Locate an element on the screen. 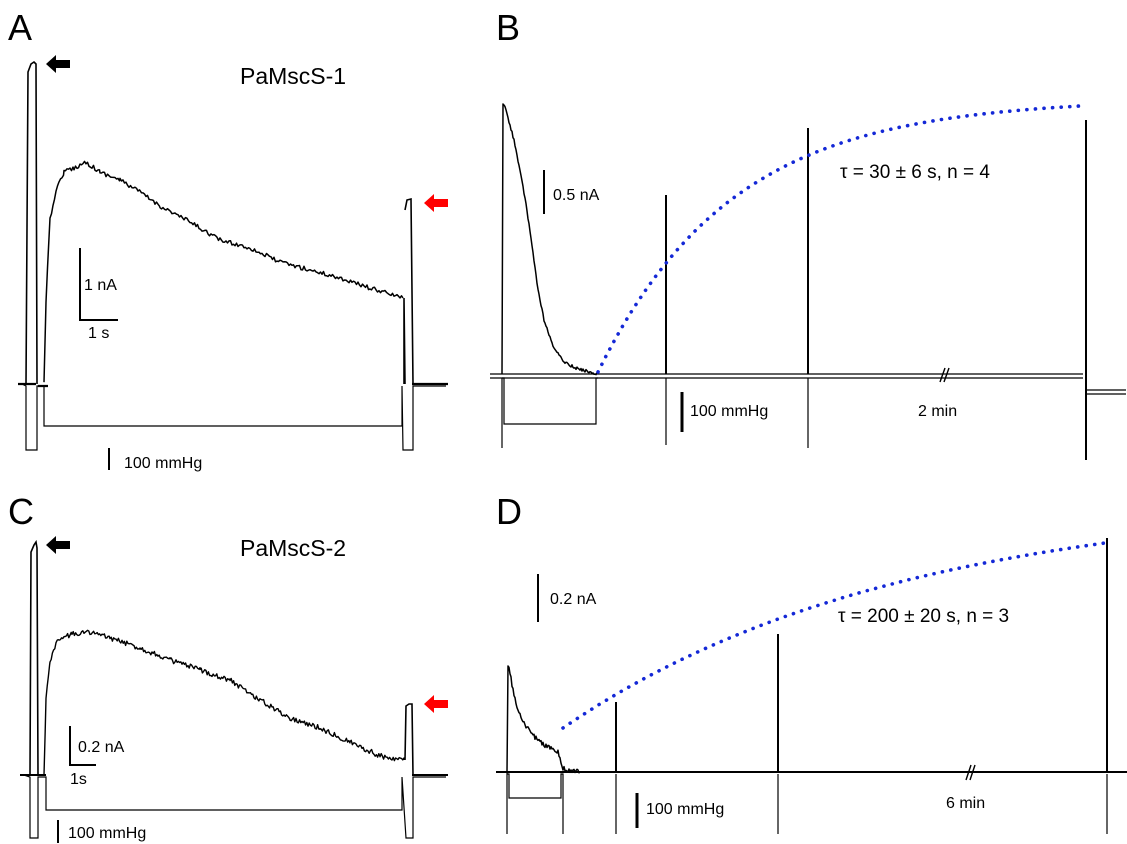  break-mark-d is located at coordinates (970, 772).